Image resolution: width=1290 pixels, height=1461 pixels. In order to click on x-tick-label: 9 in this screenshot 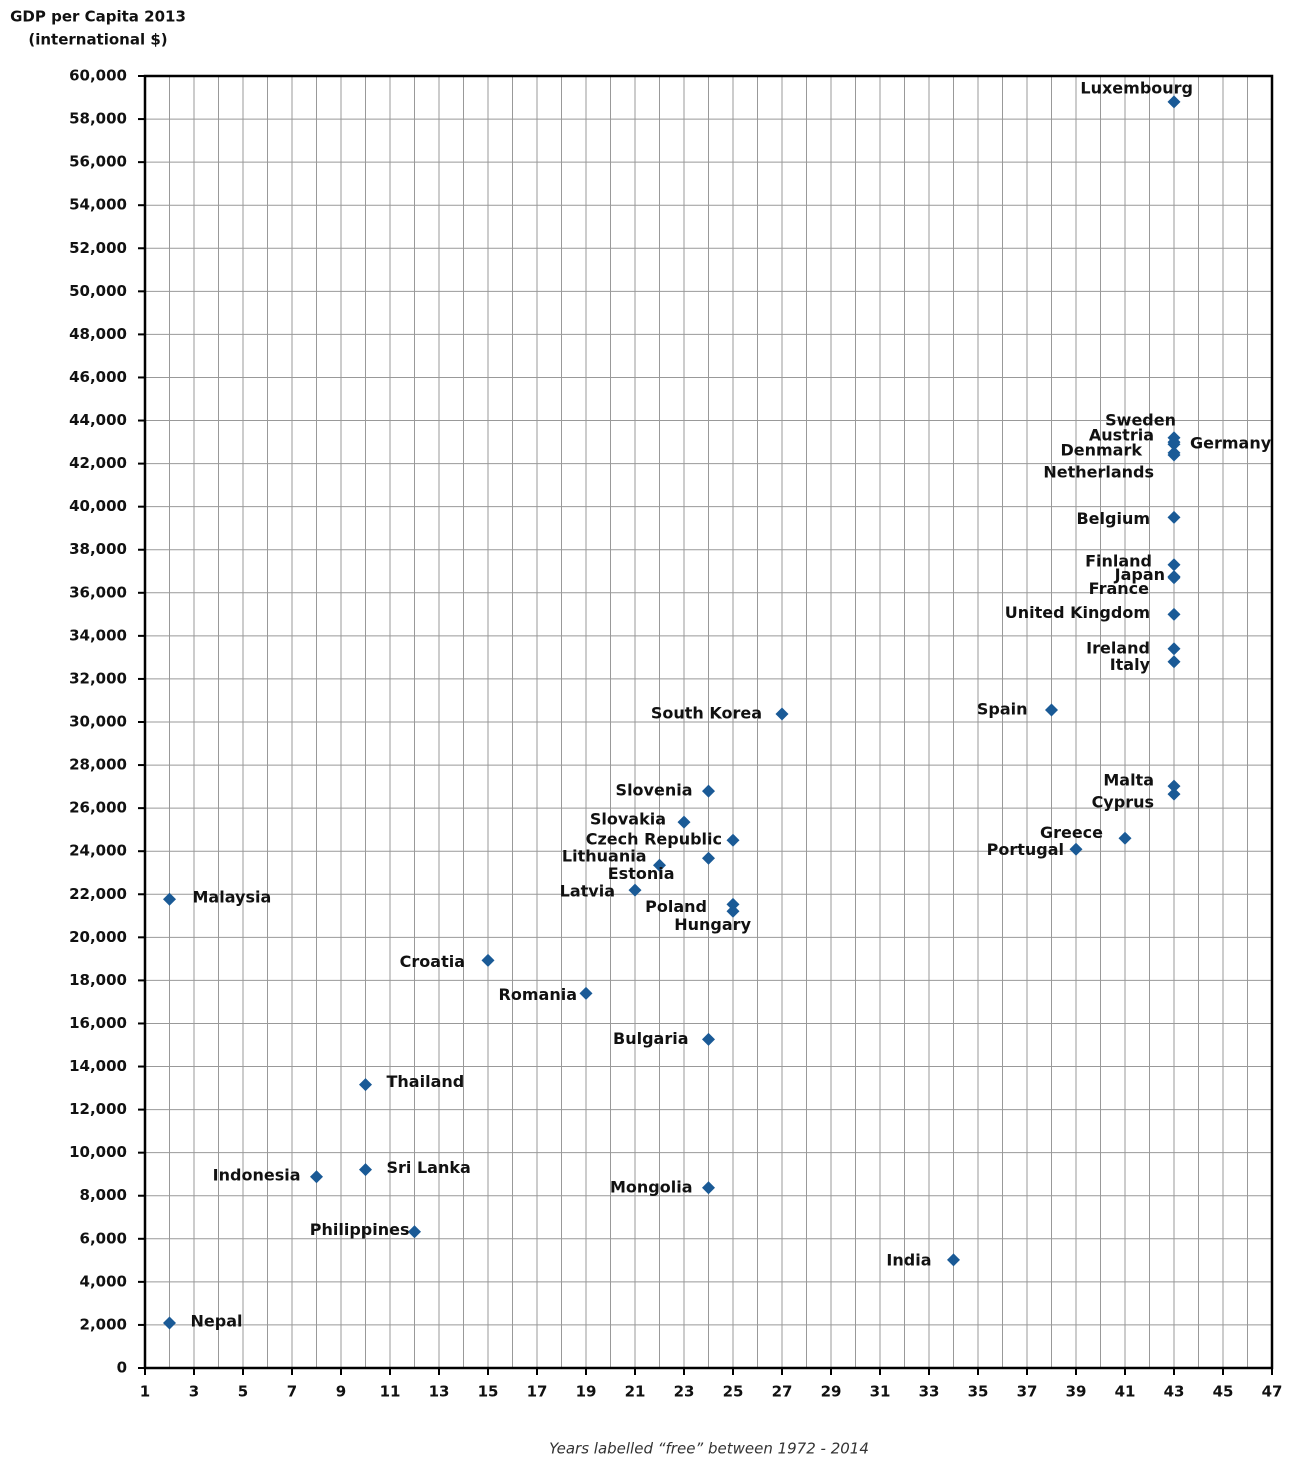, I will do `click(341, 1392)`.